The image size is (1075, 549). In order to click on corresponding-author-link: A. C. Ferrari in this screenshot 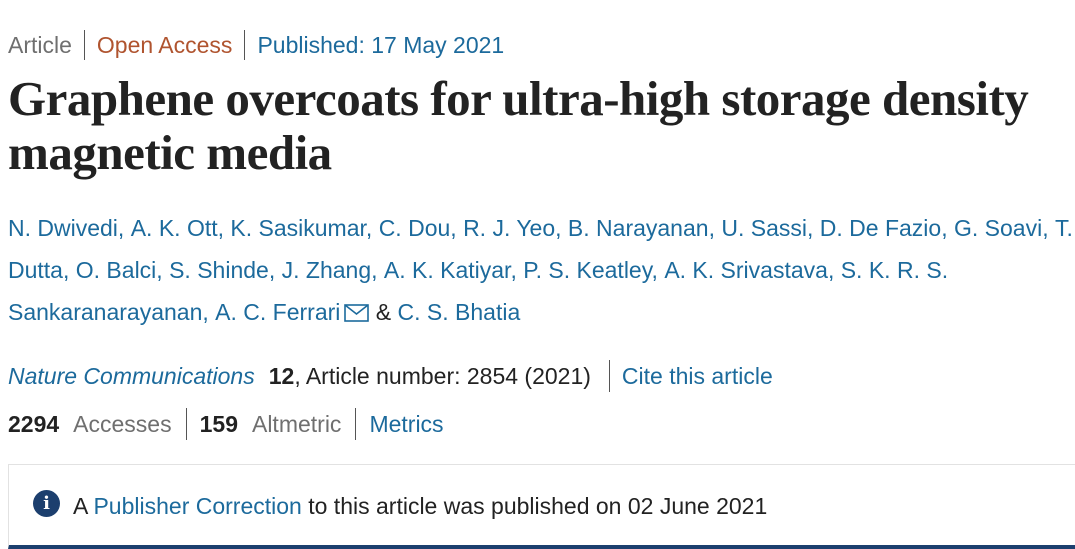, I will do `click(292, 312)`.